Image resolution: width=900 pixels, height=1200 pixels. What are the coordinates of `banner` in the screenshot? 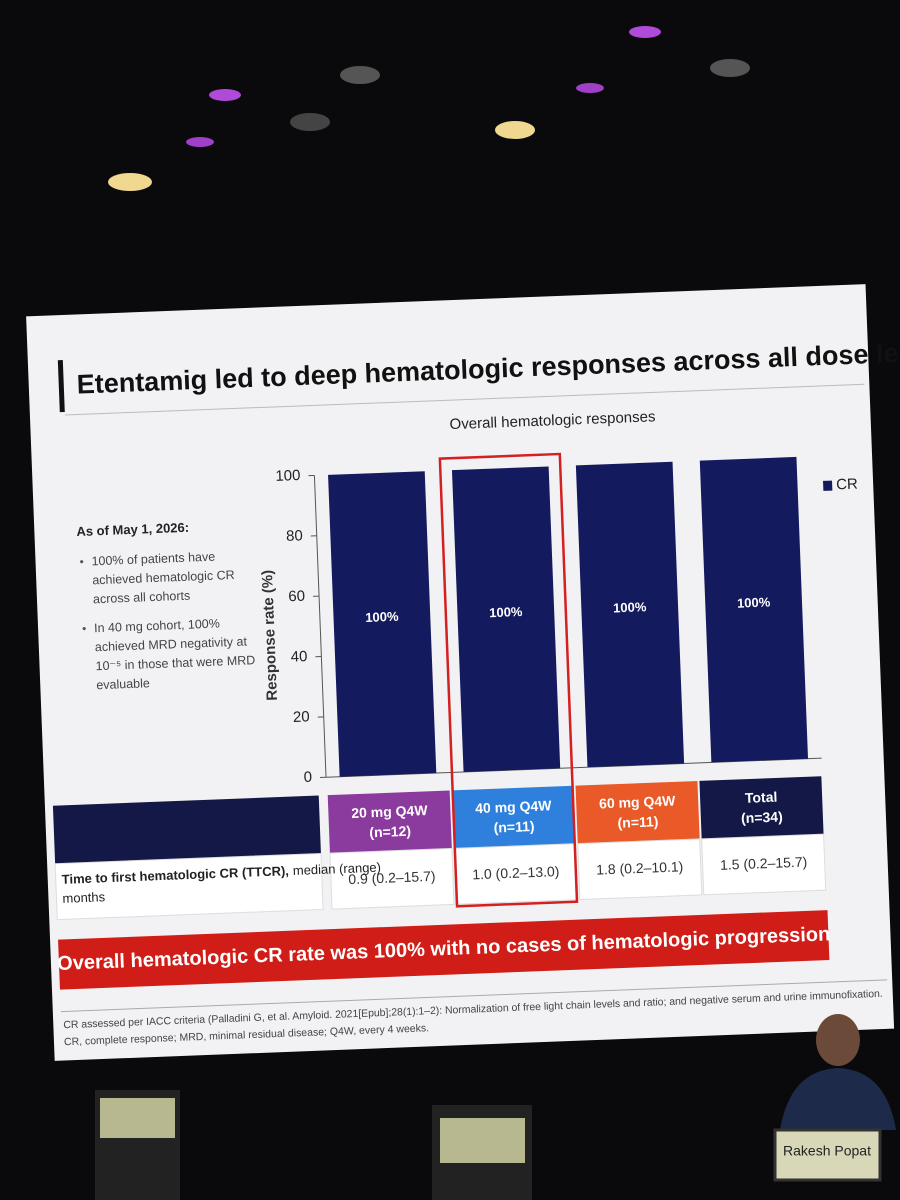 It's located at (444, 950).